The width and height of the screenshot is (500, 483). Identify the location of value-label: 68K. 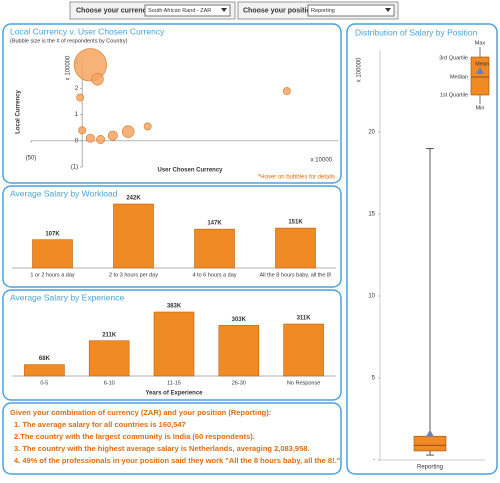
(45, 359).